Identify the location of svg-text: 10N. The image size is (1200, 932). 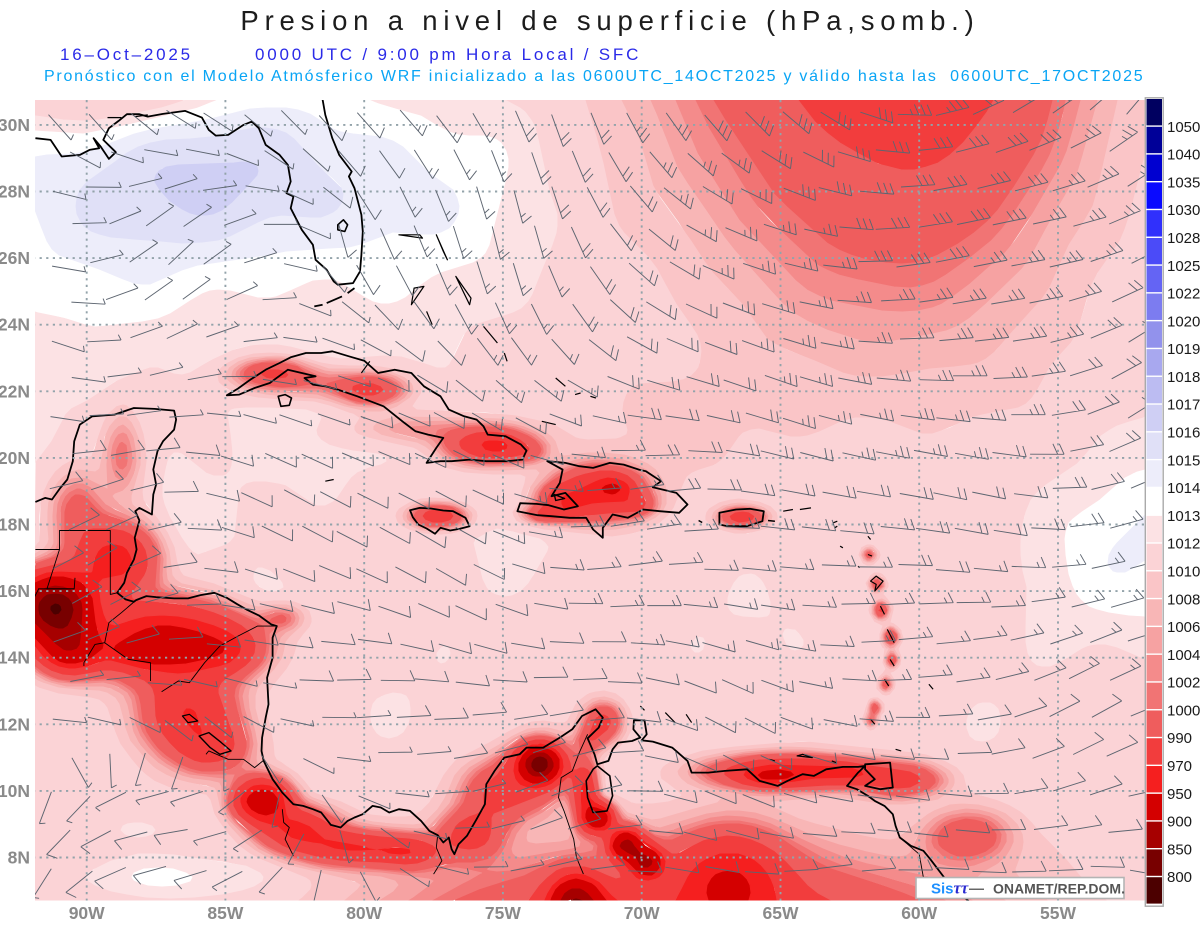
(15, 791).